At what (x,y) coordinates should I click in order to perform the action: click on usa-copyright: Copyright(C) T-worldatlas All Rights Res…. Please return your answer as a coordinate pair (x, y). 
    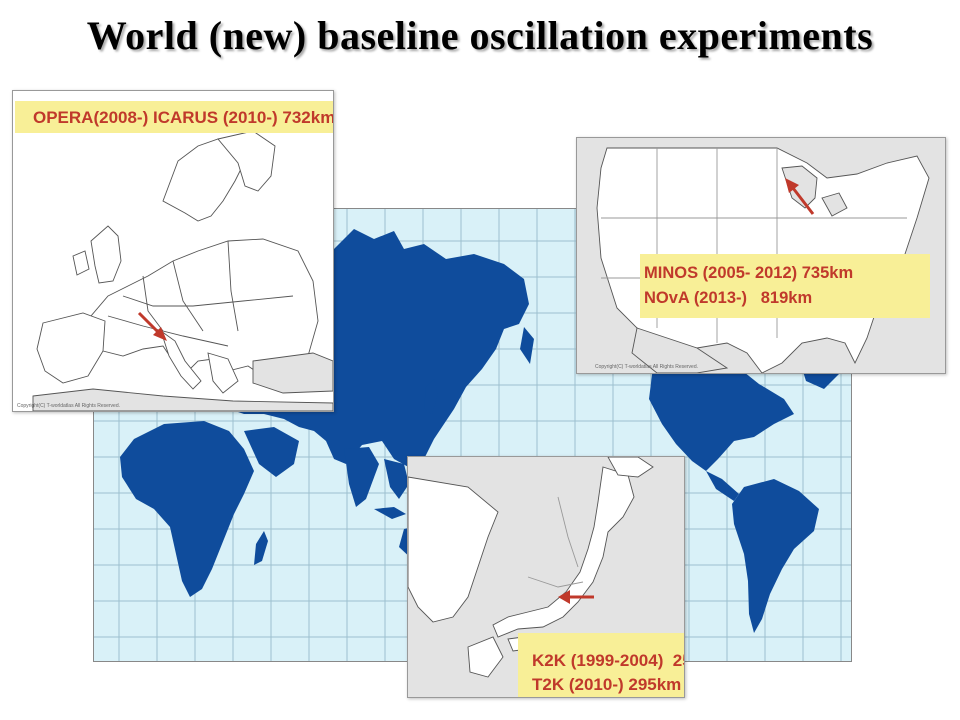
    Looking at the image, I should click on (647, 367).